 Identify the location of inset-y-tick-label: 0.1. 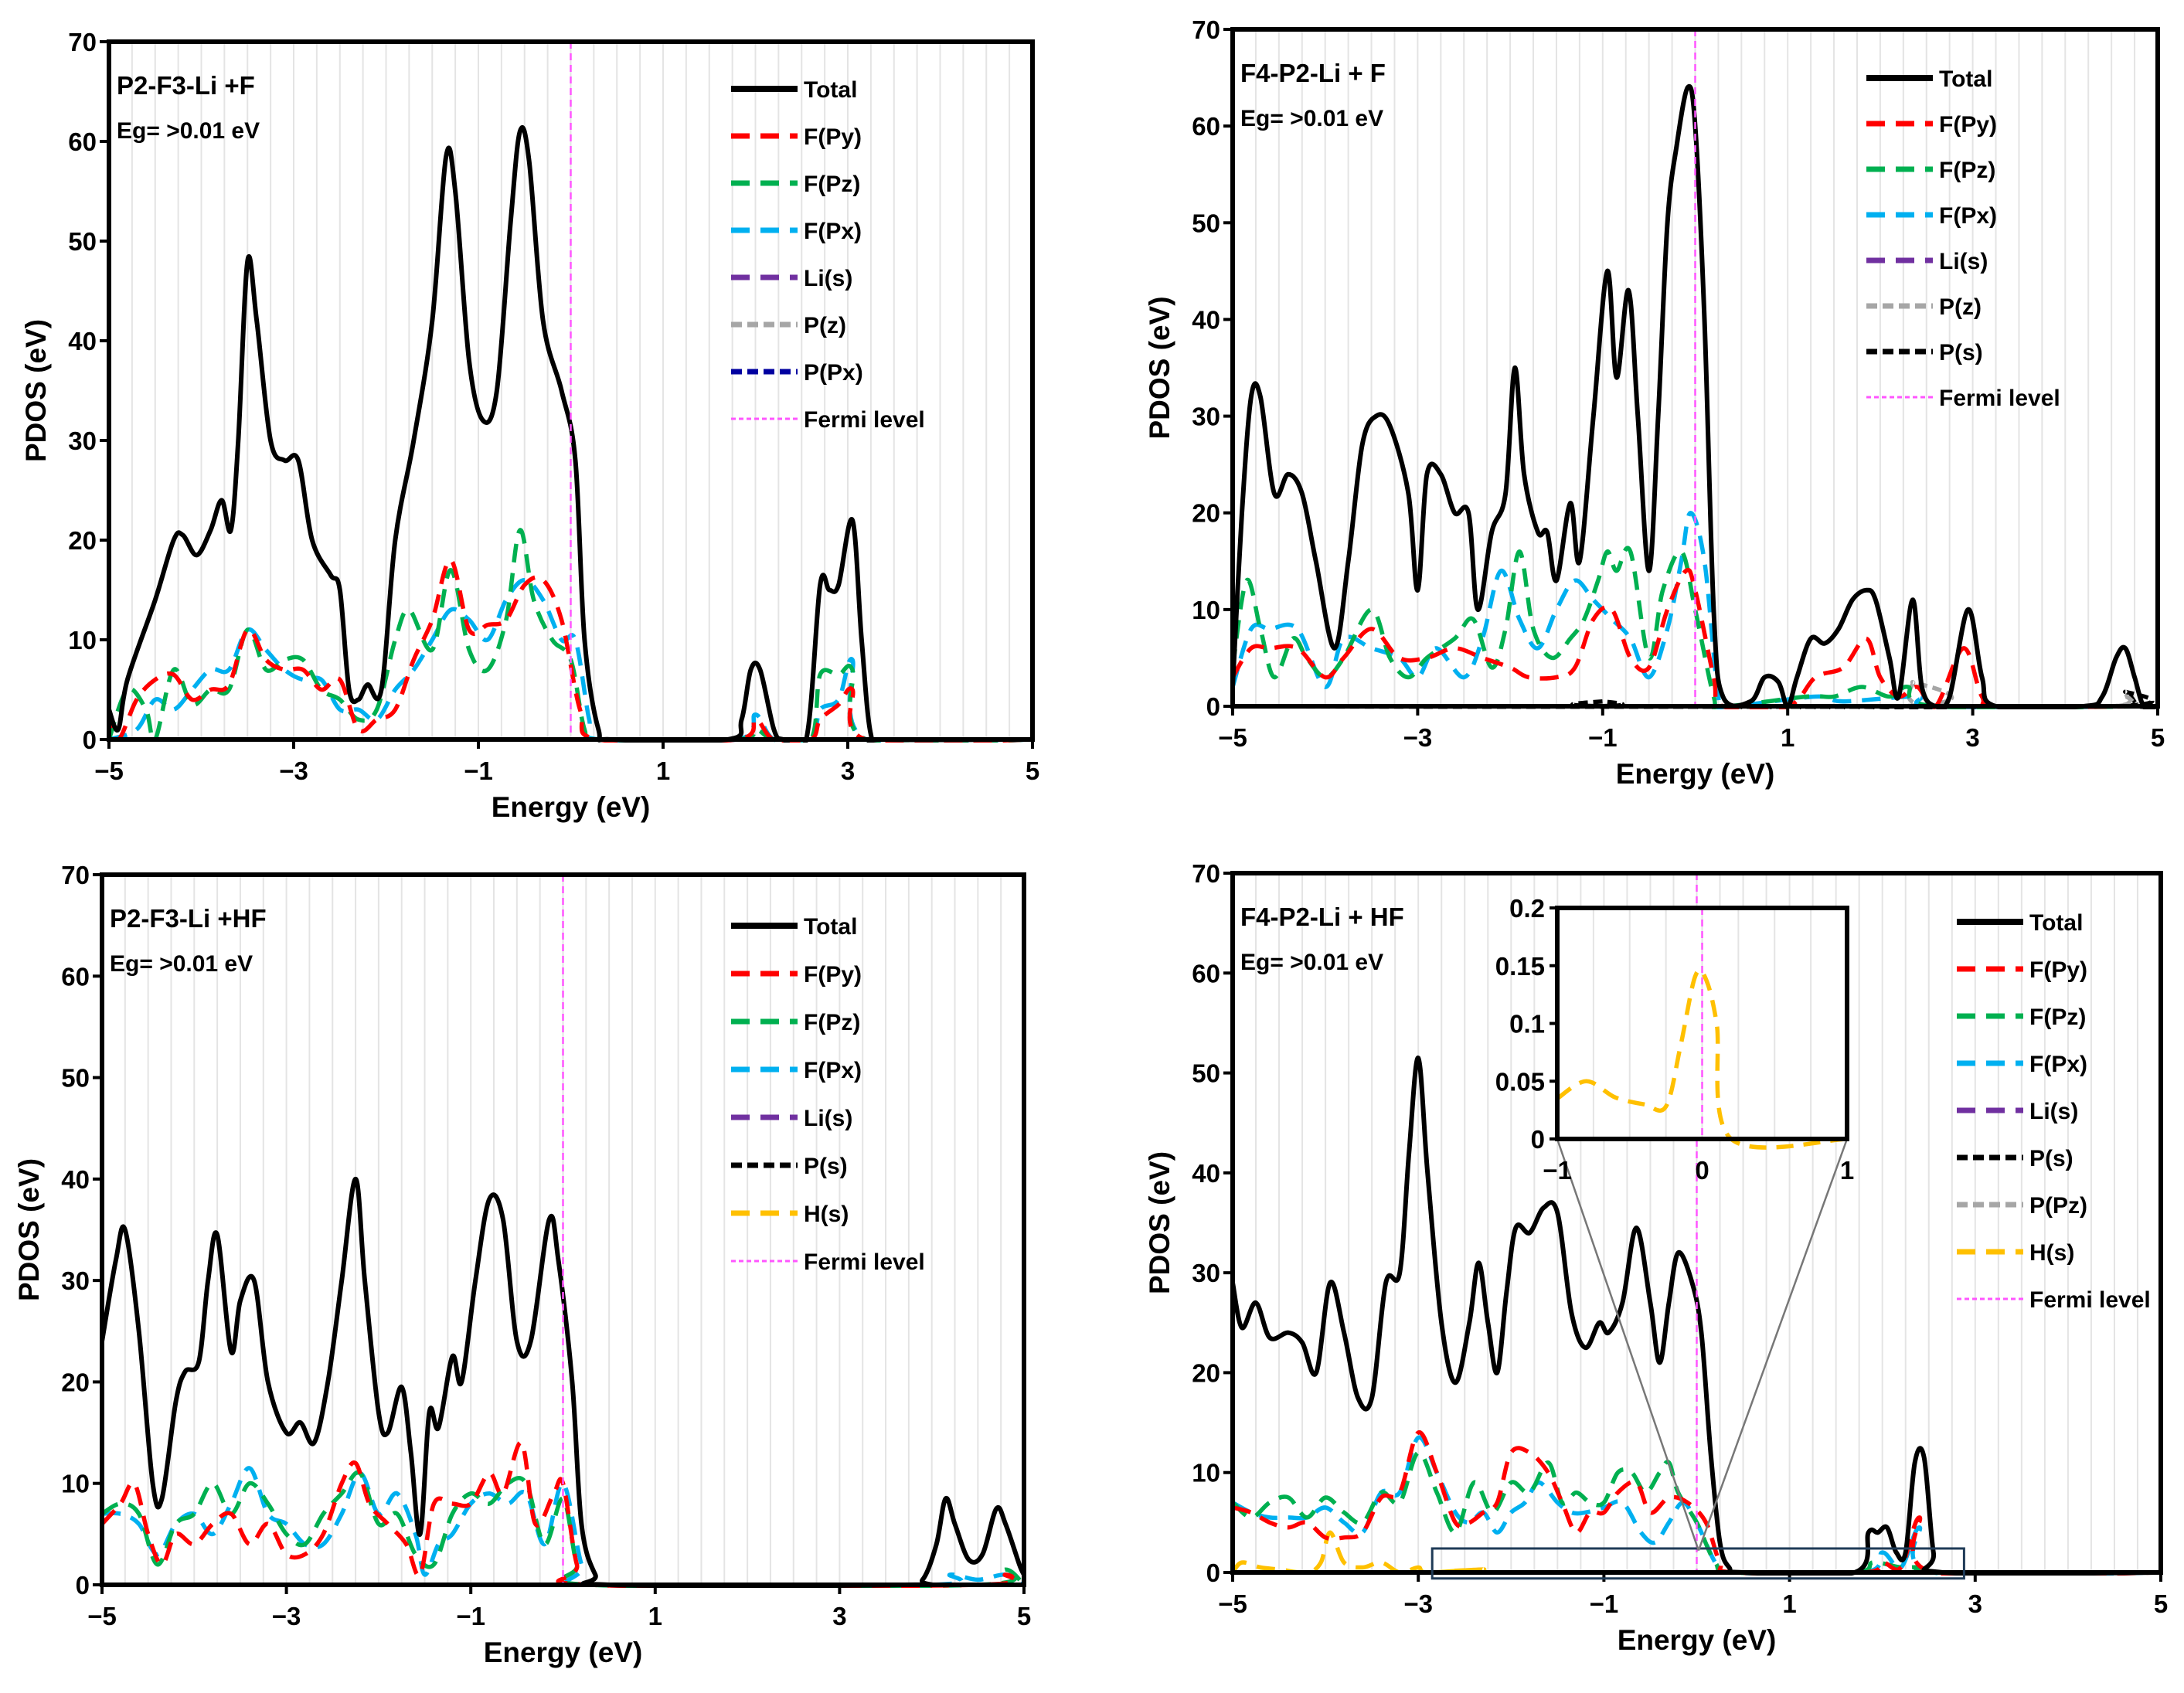
(1527, 1024).